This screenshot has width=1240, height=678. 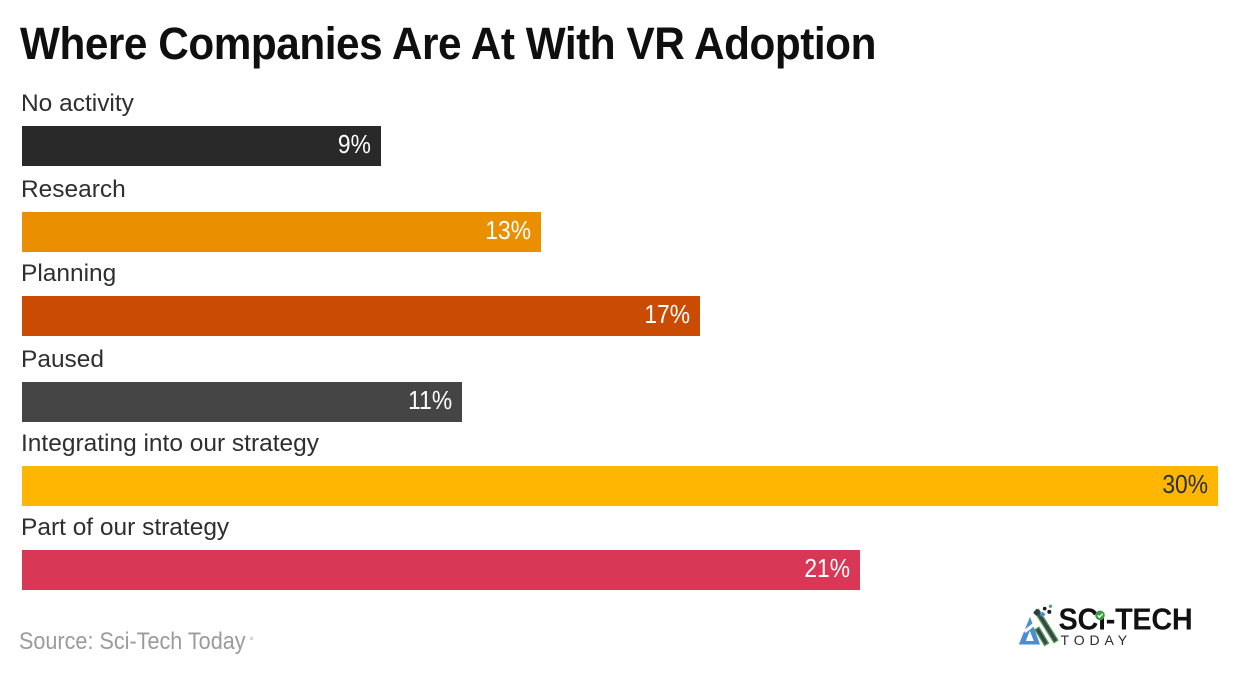 What do you see at coordinates (1126, 620) in the screenshot?
I see `svg-text: SCı-TECH` at bounding box center [1126, 620].